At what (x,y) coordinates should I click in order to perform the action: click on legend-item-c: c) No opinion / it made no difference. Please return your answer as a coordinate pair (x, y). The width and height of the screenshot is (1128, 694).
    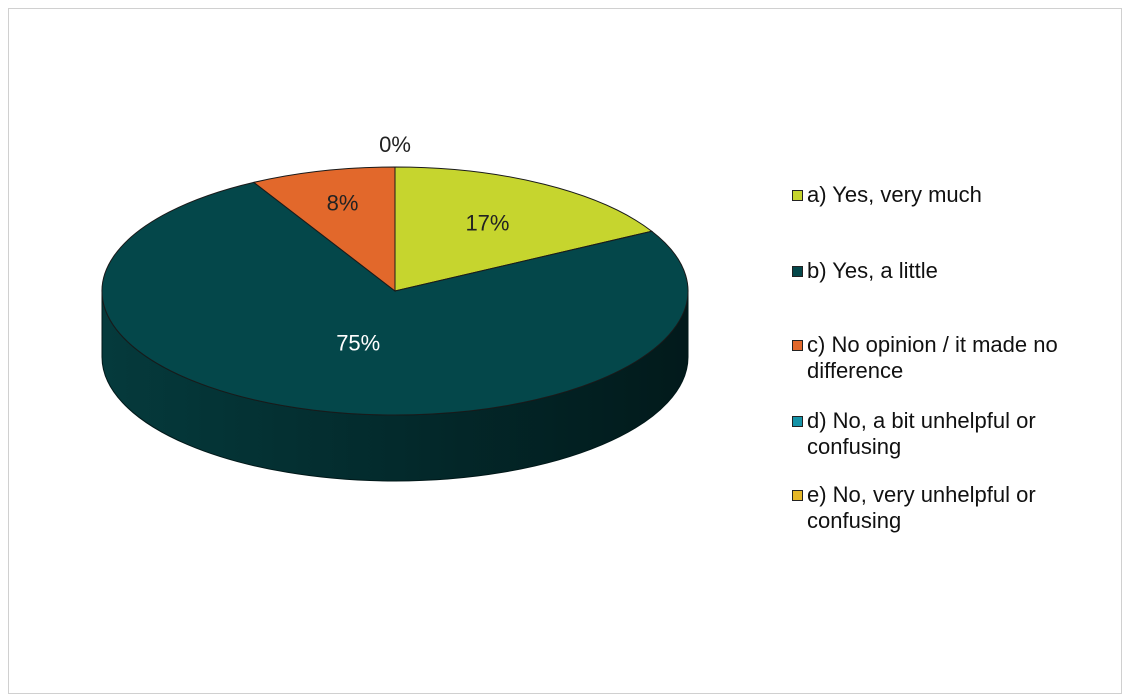
    Looking at the image, I should click on (949, 358).